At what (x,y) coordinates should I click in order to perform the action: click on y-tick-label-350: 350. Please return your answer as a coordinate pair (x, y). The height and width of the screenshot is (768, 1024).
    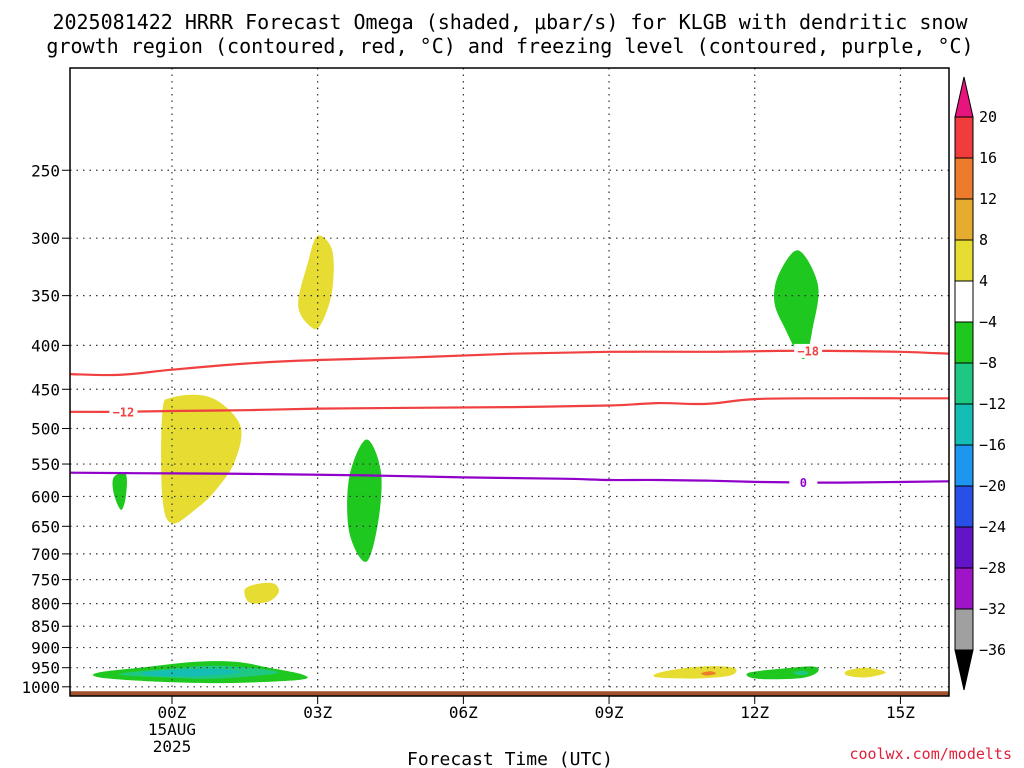
    Looking at the image, I should click on (45, 296).